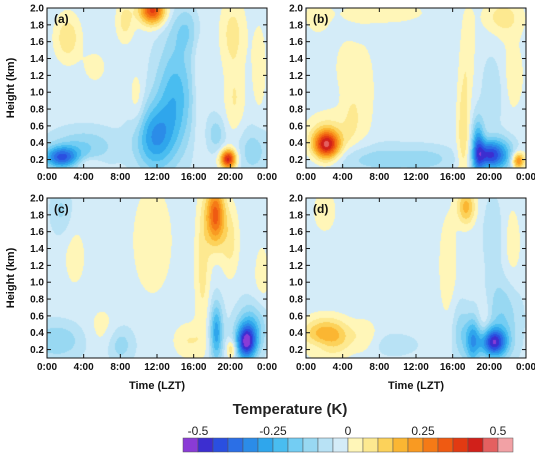 The width and height of the screenshot is (535, 455). What do you see at coordinates (37, 59) in the screenshot?
I see `panel-a-ytick-label: 1.4` at bounding box center [37, 59].